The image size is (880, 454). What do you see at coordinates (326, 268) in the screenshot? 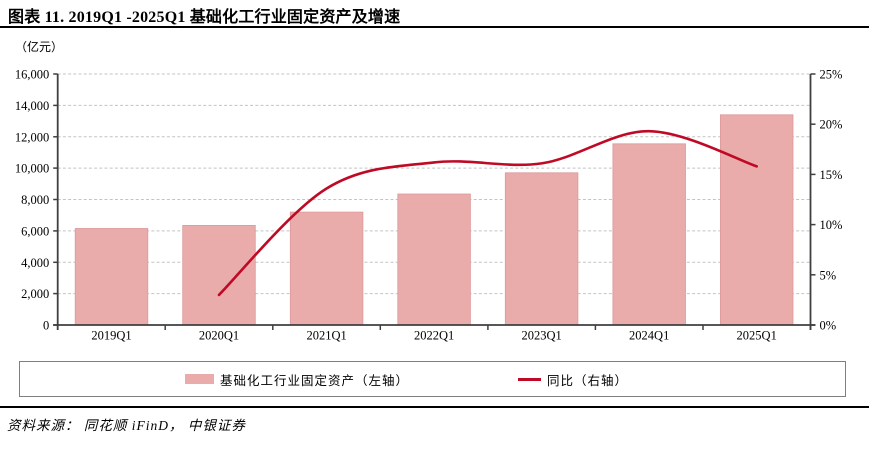
I see `bar-2021Q1` at bounding box center [326, 268].